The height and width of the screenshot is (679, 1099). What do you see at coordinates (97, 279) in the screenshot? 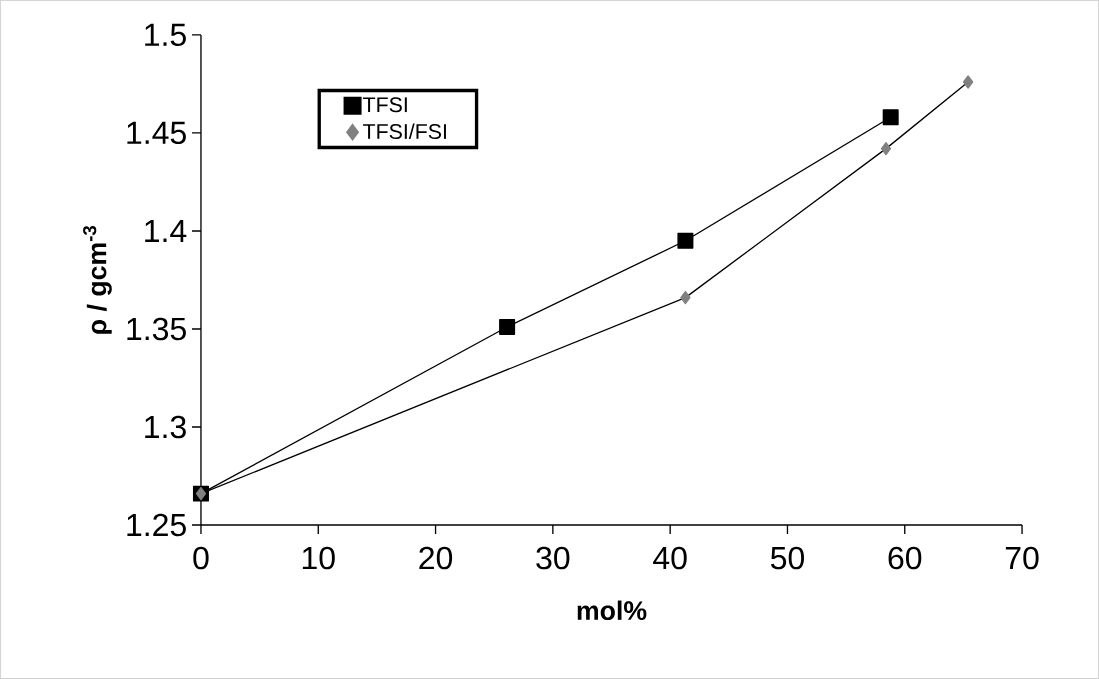
I see `y-axis-title: ρ / gcm$^{-3}$` at bounding box center [97, 279].